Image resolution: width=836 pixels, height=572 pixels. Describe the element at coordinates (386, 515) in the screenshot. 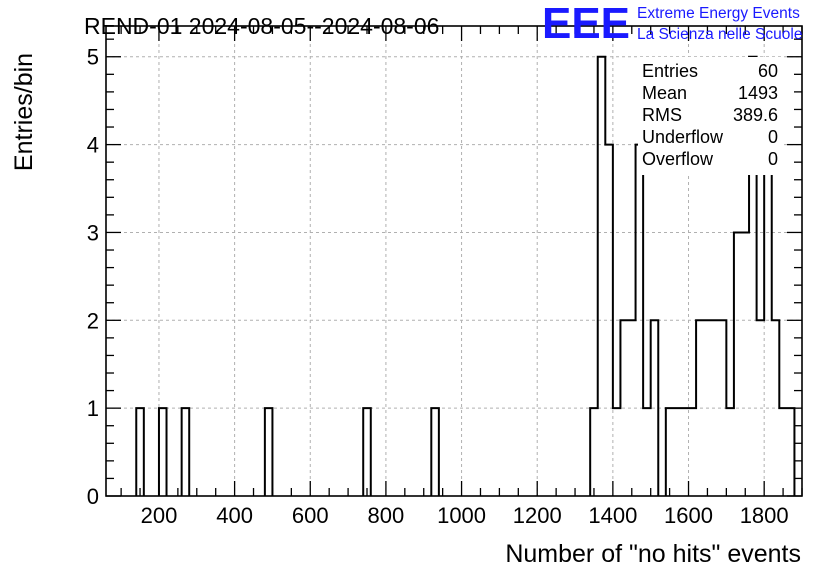

I see `x-tick-label: 800` at that location.